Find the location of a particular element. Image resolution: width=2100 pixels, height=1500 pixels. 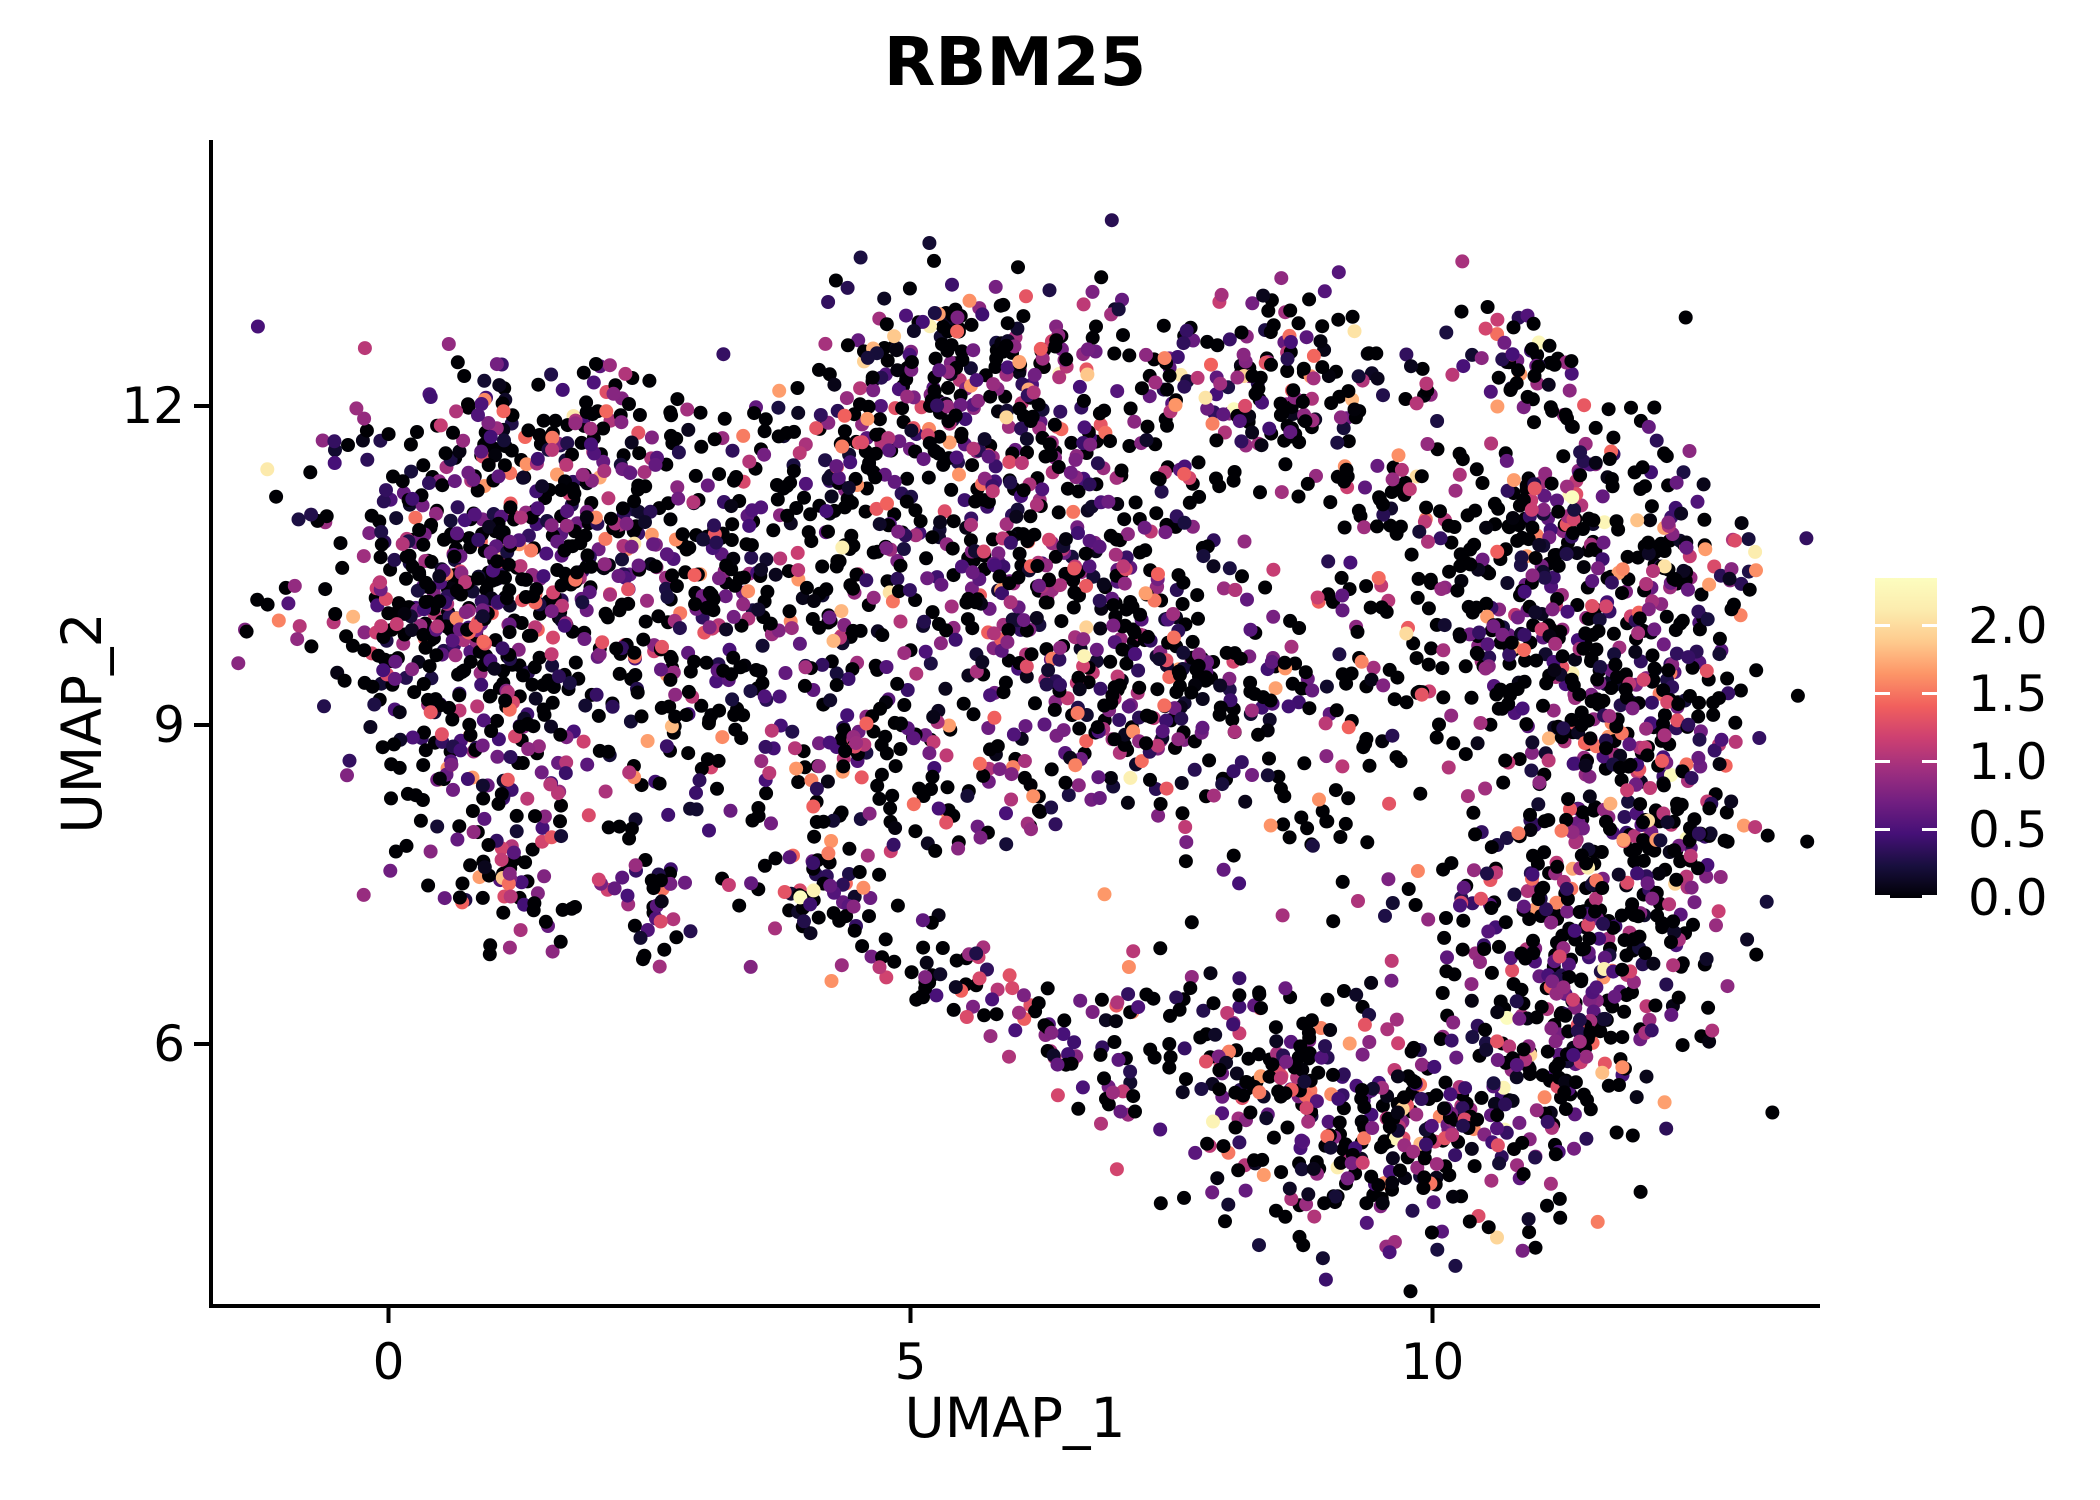

colorbar-tick-label: 2.0 is located at coordinates (2008, 625).